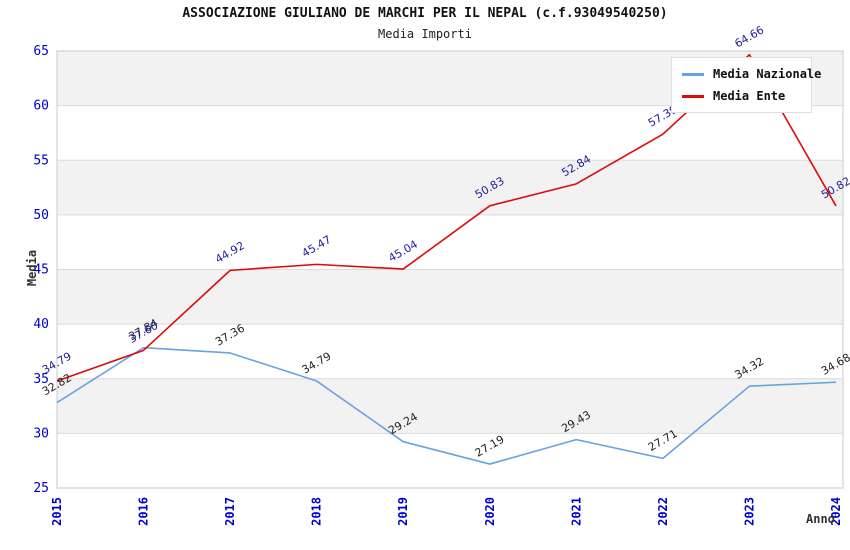 This screenshot has width=850, height=550. I want to click on x-tick-label: 2018, so click(317, 511).